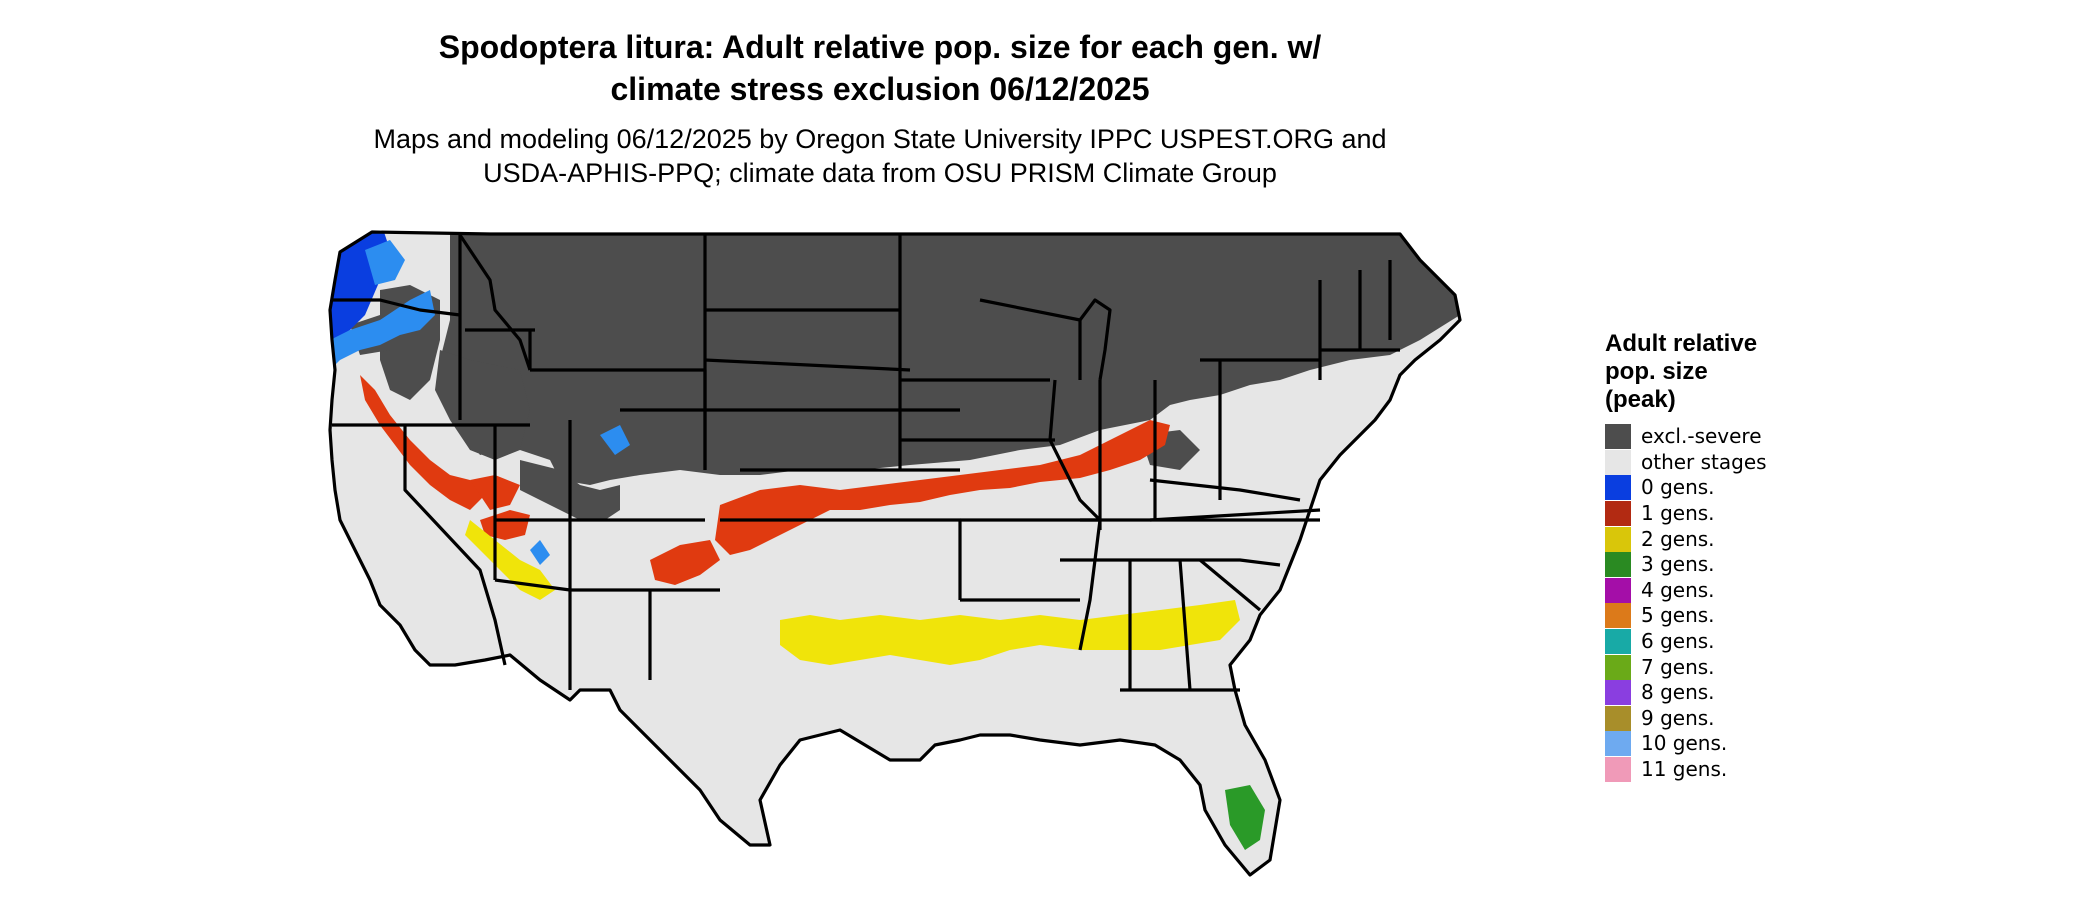 Image resolution: width=2100 pixels, height=900 pixels. I want to click on region-three-gens-florida, so click(1245, 817).